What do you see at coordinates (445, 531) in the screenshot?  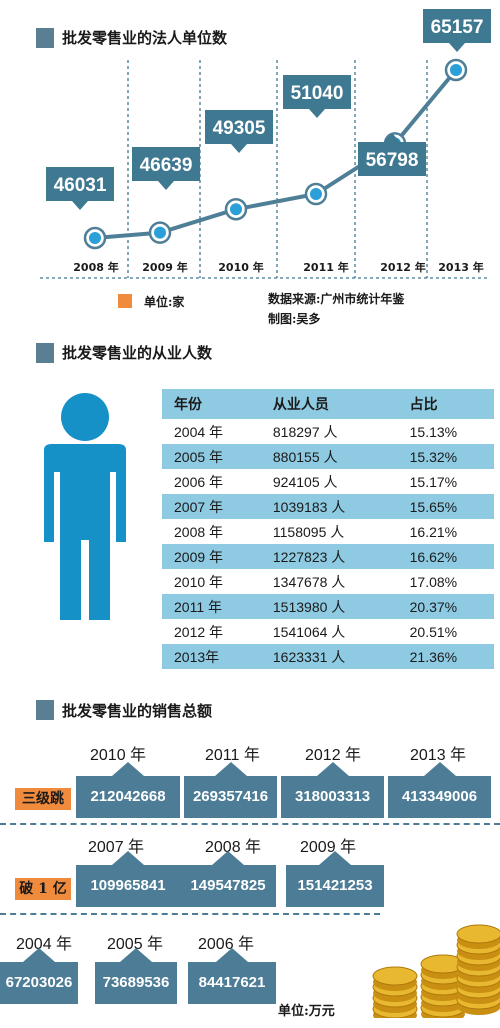 I see `table-cell: 16.21%` at bounding box center [445, 531].